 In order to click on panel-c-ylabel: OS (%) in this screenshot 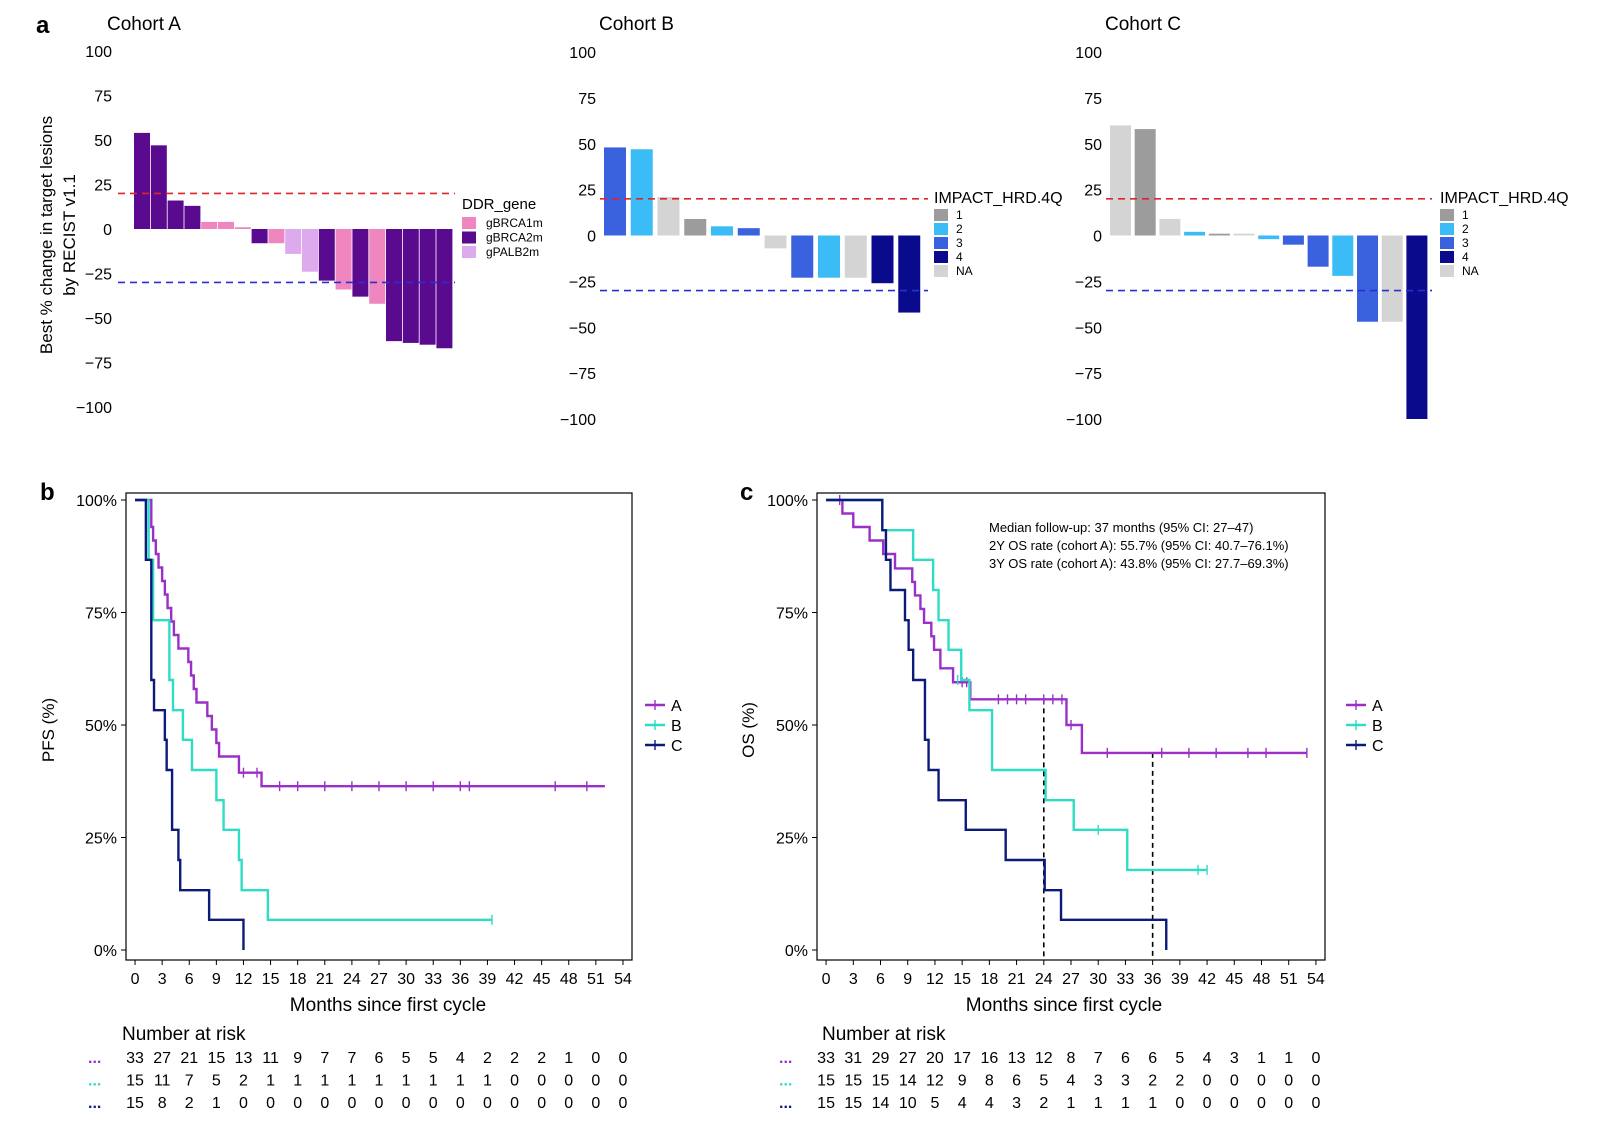, I will do `click(748, 730)`.